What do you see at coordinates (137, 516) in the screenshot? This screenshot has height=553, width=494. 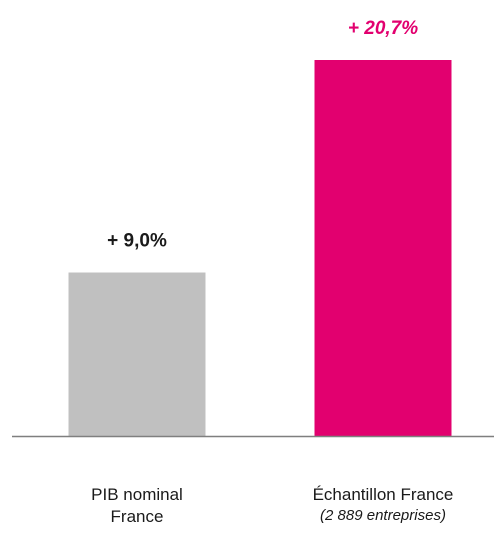 I see `category-label-line-2: France` at bounding box center [137, 516].